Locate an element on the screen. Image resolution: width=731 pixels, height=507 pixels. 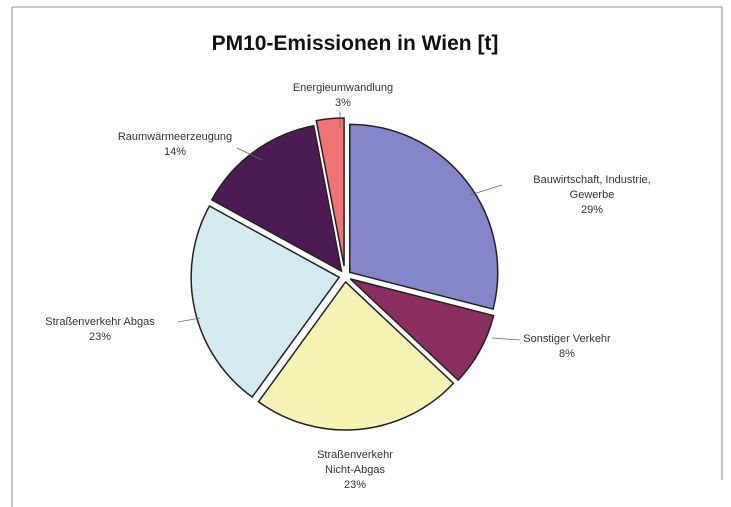
category-label: Sonstiger Verkehr is located at coordinates (567, 339).